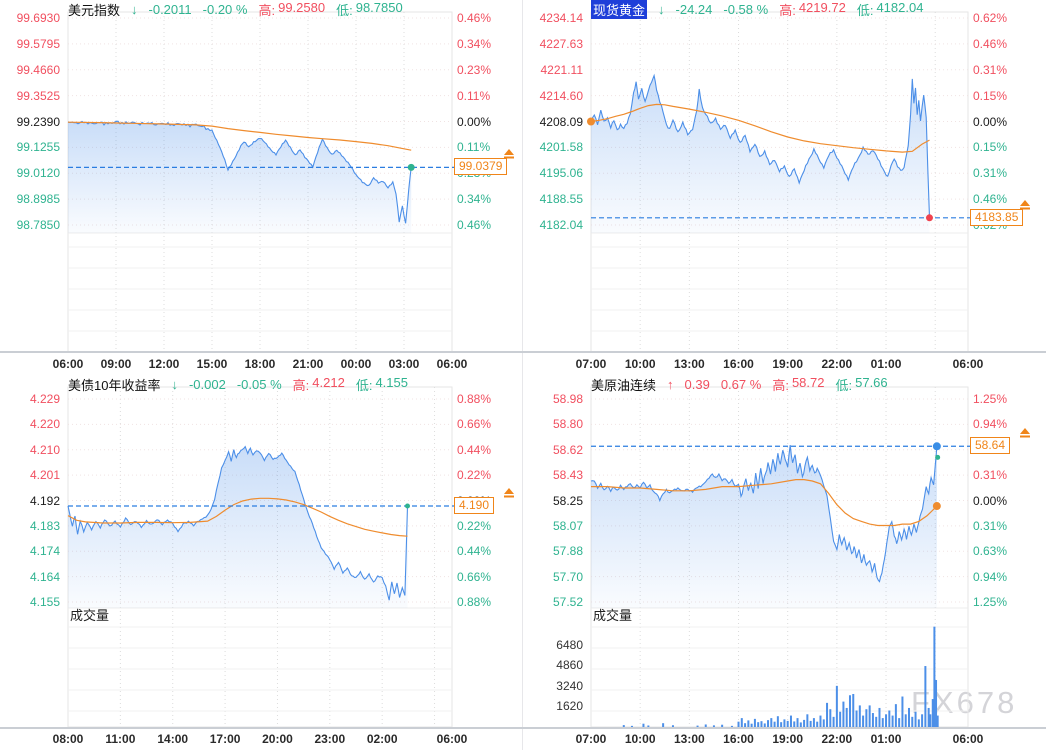 This screenshot has width=1046, height=750. What do you see at coordinates (522, 375) in the screenshot?
I see `panel-divider` at bounding box center [522, 375].